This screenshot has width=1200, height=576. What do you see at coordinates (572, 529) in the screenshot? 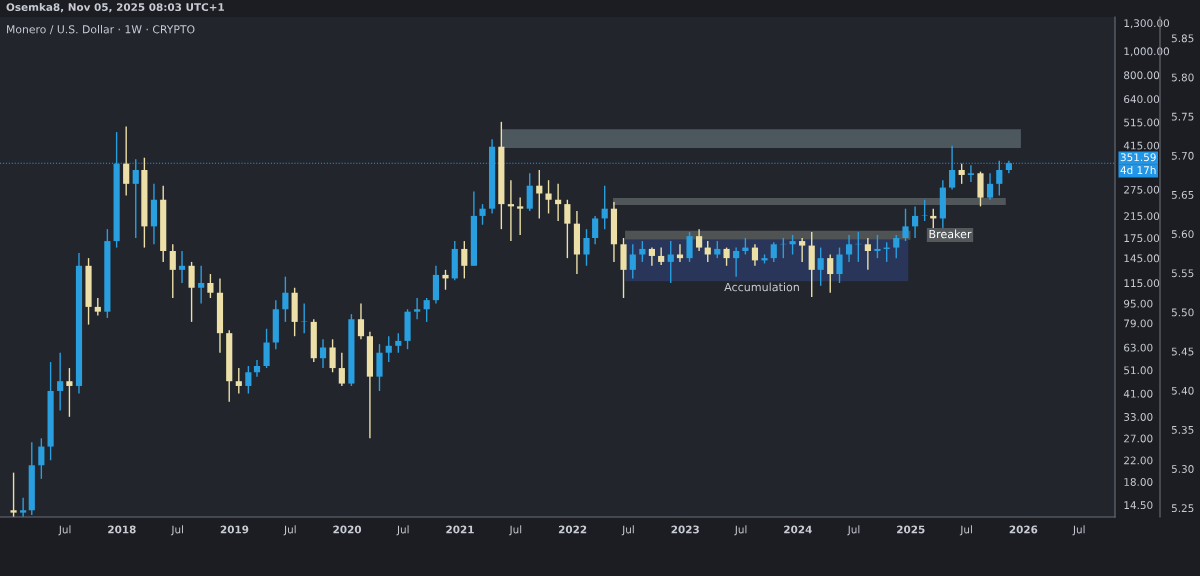
I see `x-tick-label: 2022` at bounding box center [572, 529].